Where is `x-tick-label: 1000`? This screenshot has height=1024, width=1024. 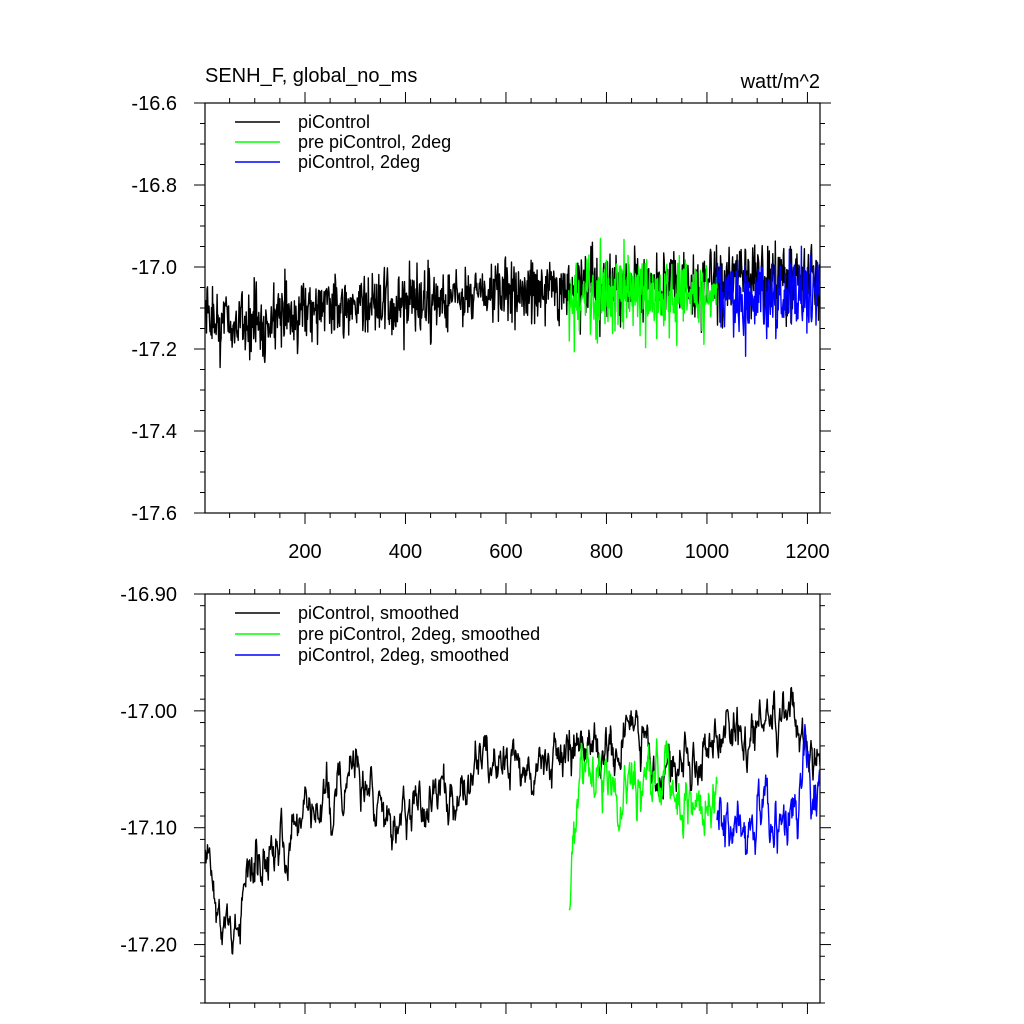
x-tick-label: 1000 is located at coordinates (707, 552).